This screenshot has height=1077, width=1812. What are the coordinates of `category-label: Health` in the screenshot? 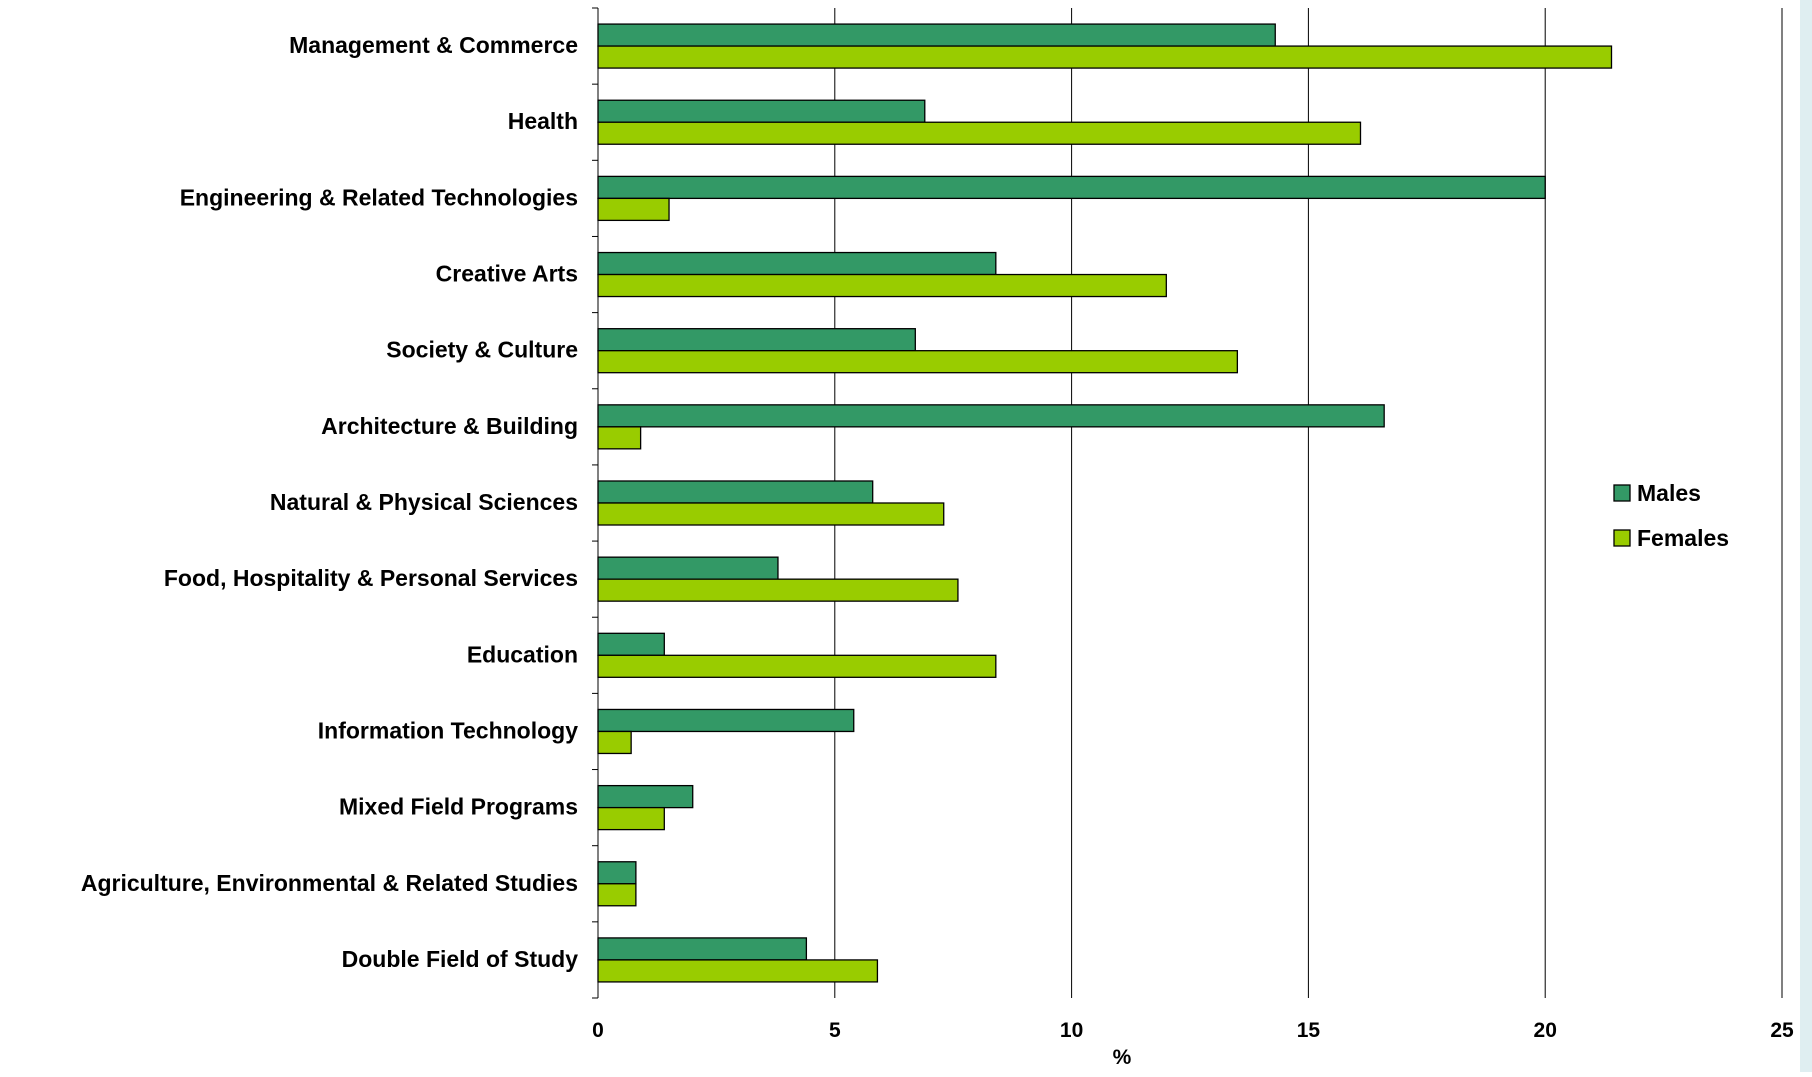 It's located at (543, 121).